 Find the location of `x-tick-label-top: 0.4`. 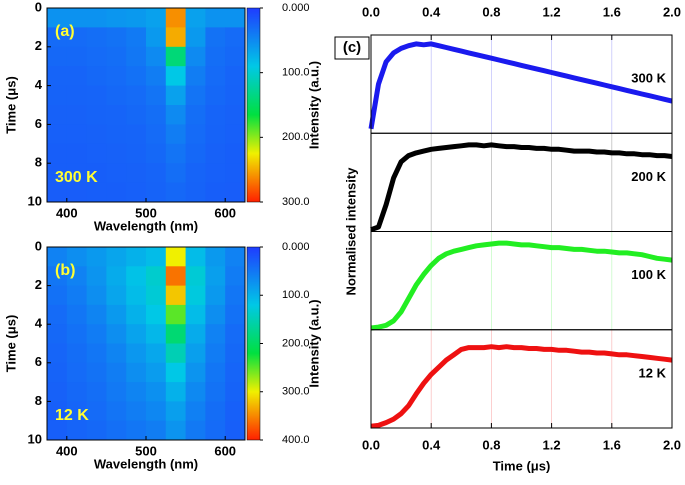

x-tick-label-top: 0.4 is located at coordinates (431, 11).